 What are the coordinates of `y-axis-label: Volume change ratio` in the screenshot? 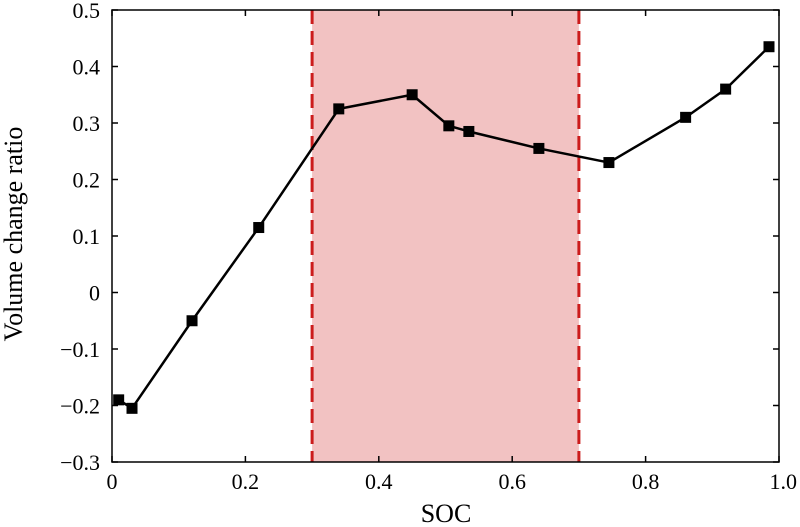 It's located at (14, 234).